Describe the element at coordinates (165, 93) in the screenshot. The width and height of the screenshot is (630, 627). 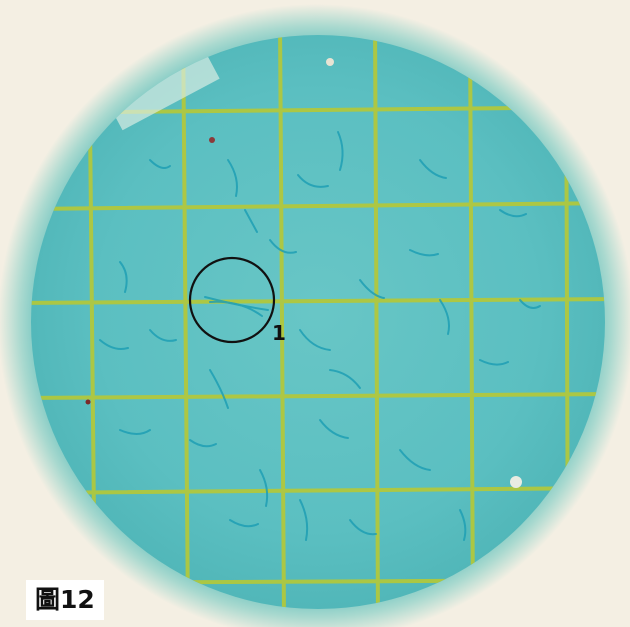
I see `tape-strip` at that location.